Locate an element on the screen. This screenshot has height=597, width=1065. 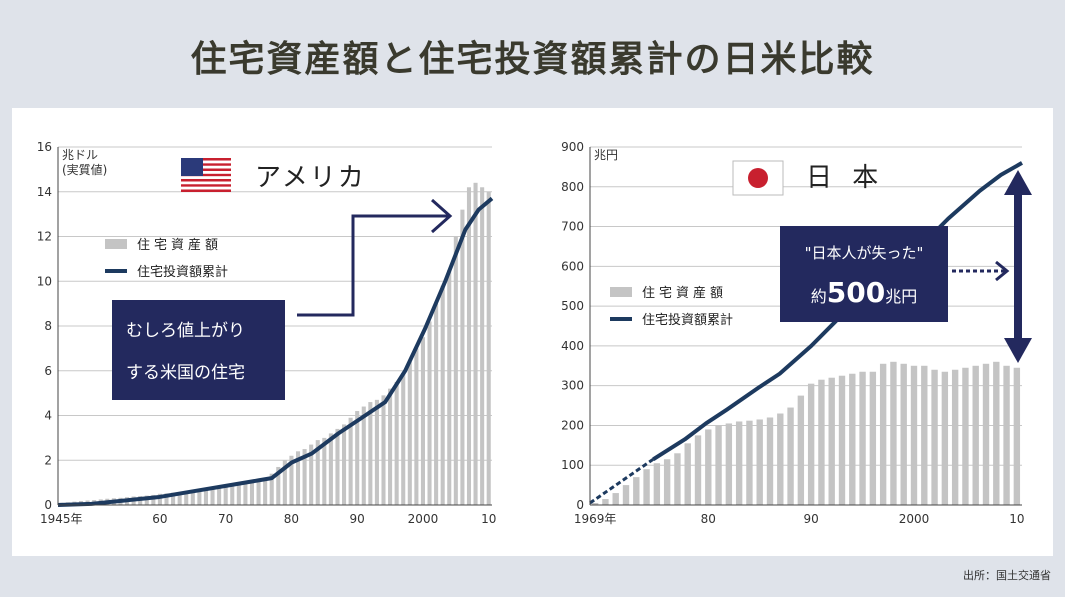
x-tick-label: 90 is located at coordinates (811, 519).